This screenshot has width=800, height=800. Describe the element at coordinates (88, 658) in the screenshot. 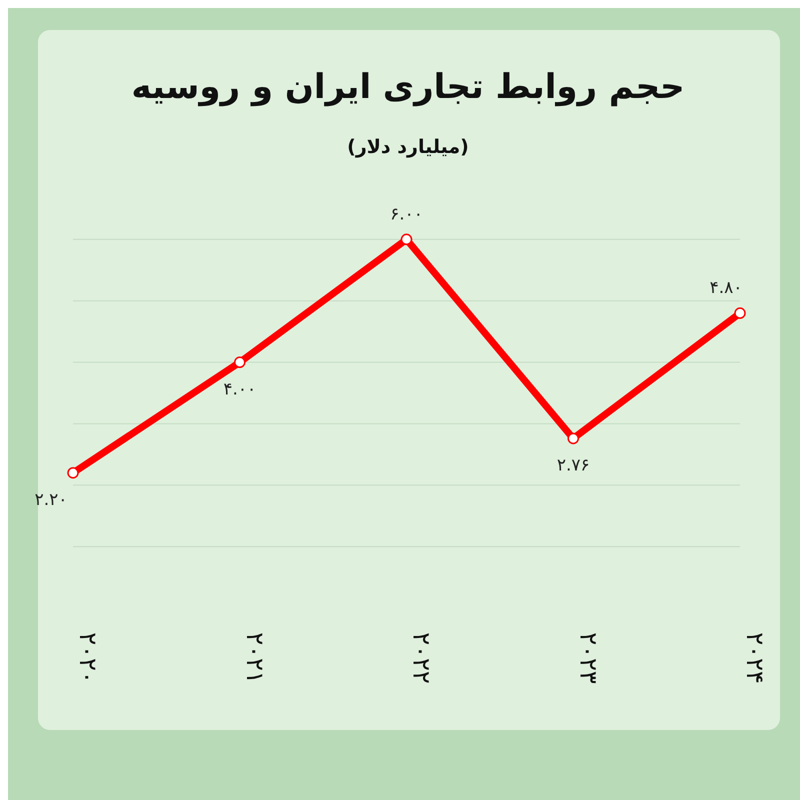

I see `x-tick-label: ۲۰۲۰` at that location.